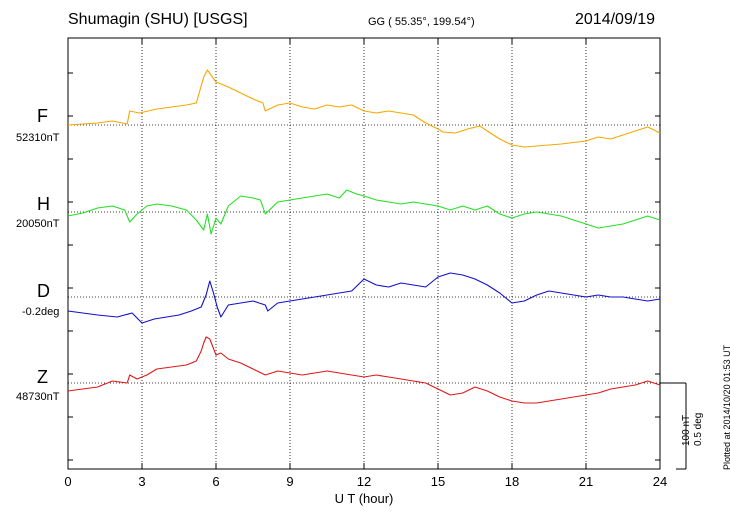  What do you see at coordinates (38, 397) in the screenshot?
I see `baseline-label-z: 48730nT` at bounding box center [38, 397].